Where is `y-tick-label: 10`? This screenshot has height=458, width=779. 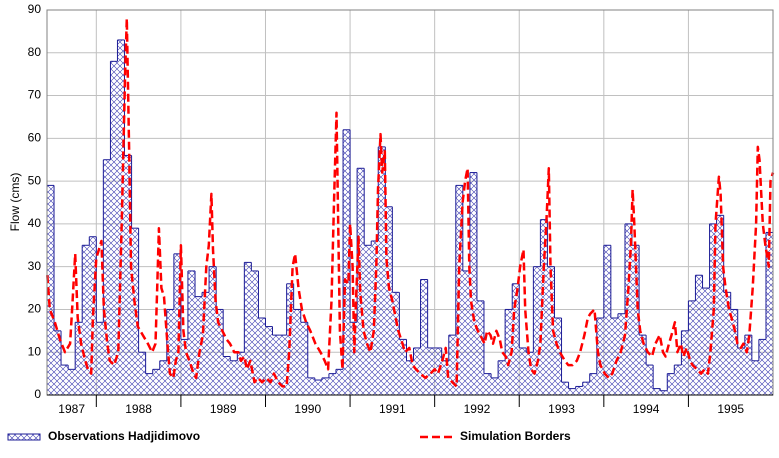 y-tick-label: 10 is located at coordinates (35, 351).